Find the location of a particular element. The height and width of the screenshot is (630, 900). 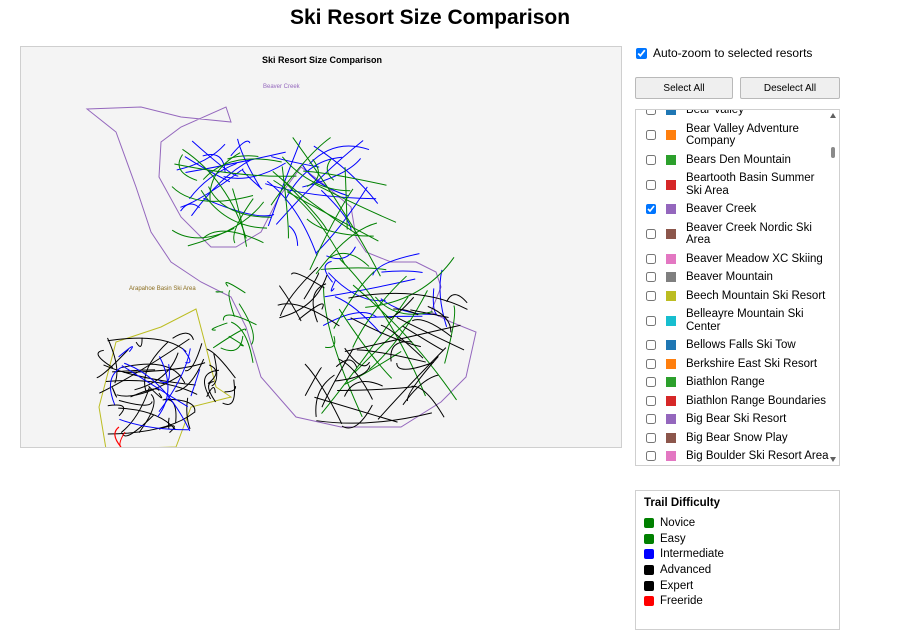

legend-label: Expert is located at coordinates (676, 586).